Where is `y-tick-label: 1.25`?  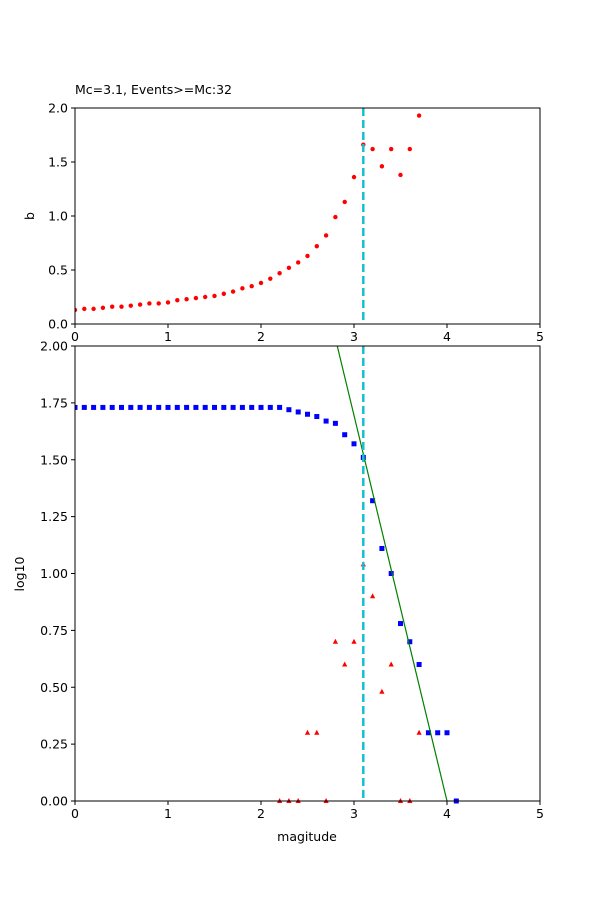
y-tick-label: 1.25 is located at coordinates (54, 516).